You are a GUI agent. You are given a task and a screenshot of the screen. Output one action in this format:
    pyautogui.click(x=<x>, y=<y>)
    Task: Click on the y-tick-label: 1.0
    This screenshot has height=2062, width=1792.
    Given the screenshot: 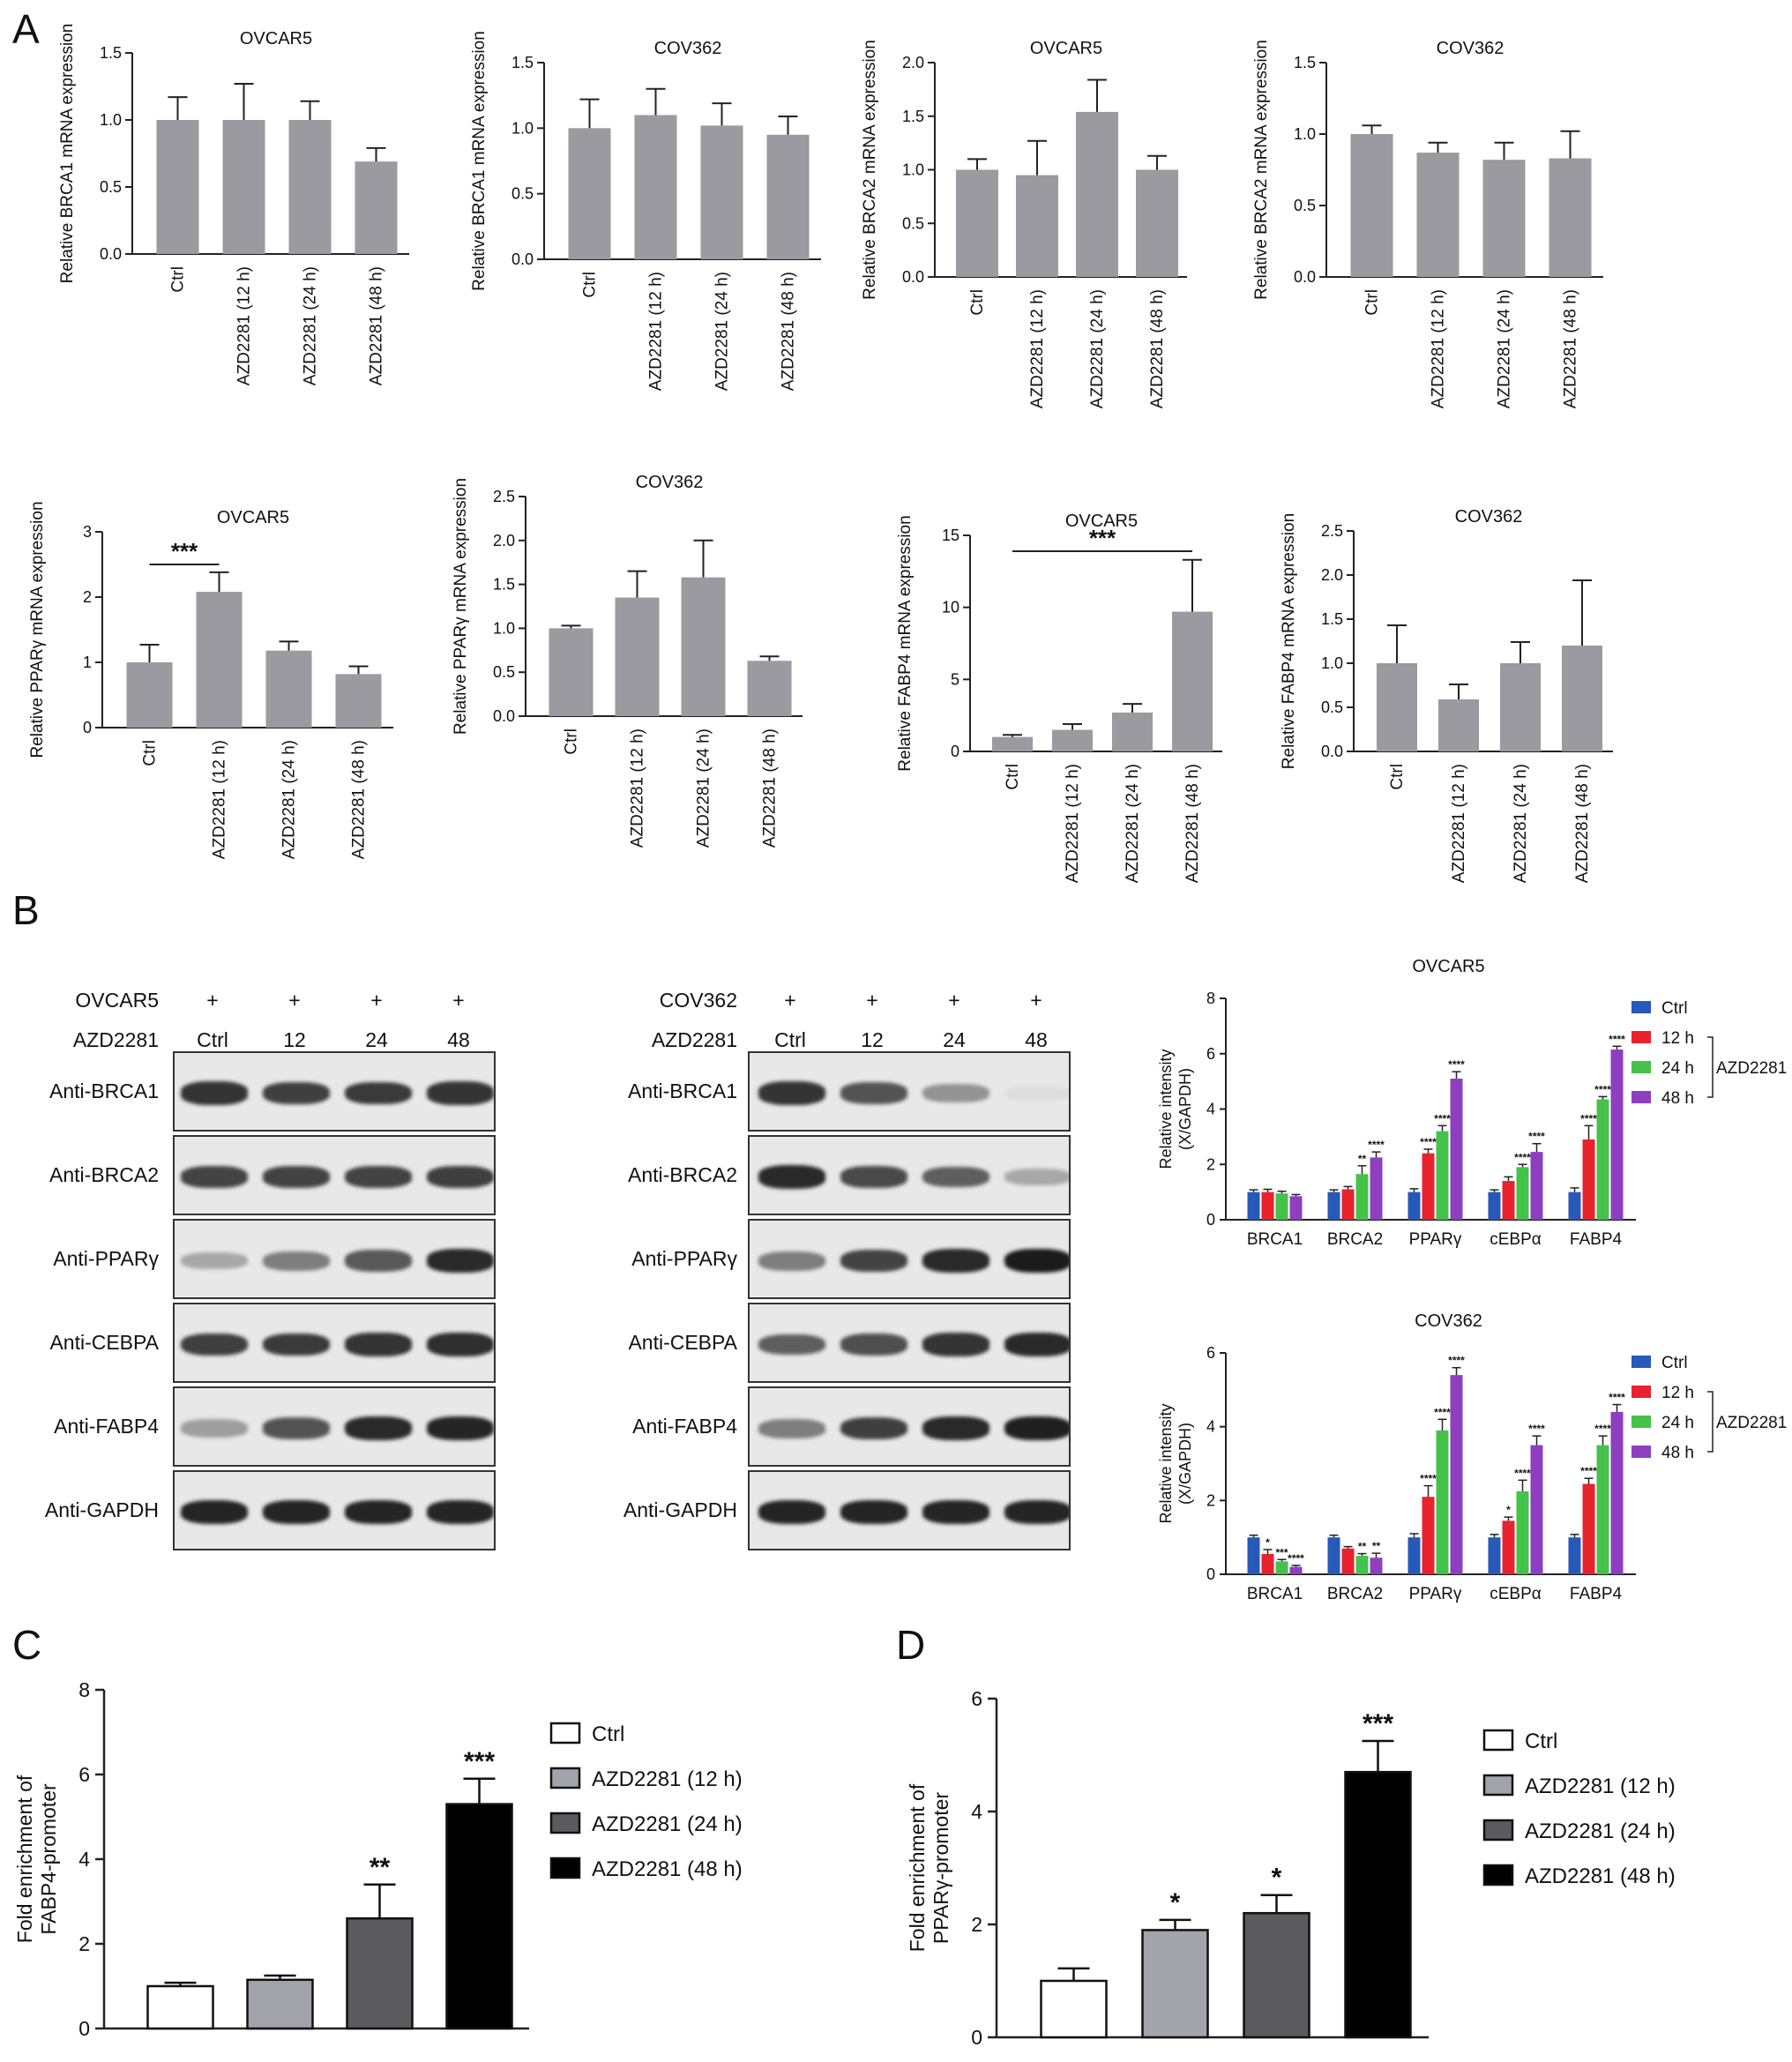 What is the action you would take?
    pyautogui.click(x=1305, y=134)
    